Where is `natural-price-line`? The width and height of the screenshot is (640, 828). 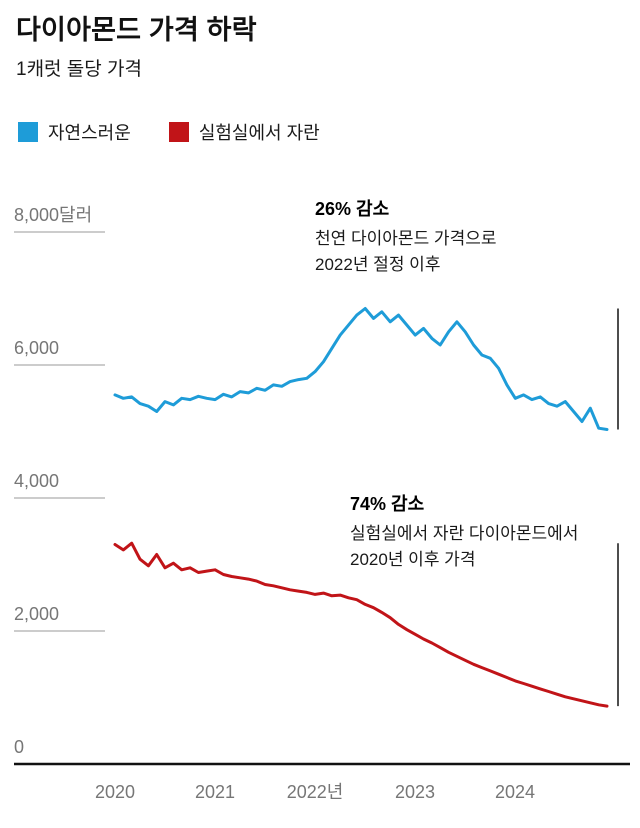
natural-price-line is located at coordinates (361, 369).